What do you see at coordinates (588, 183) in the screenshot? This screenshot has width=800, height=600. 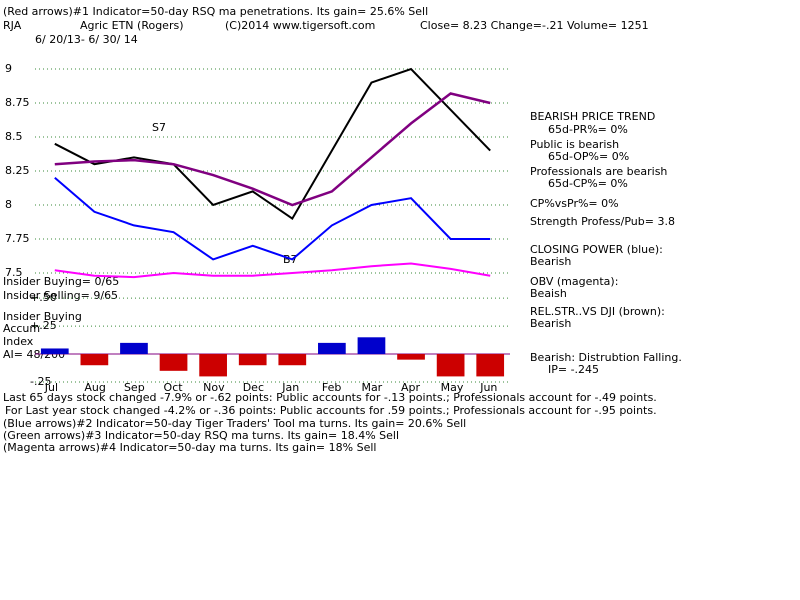 I see `annotation: 65d-CP%= 0%` at bounding box center [588, 183].